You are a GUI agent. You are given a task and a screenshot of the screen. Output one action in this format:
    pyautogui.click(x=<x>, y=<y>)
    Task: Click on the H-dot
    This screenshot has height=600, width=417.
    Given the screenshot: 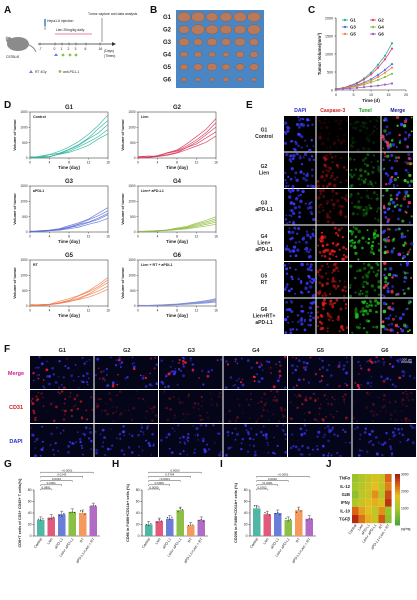 What is the action you would take?
    pyautogui.click(x=201, y=519)
    